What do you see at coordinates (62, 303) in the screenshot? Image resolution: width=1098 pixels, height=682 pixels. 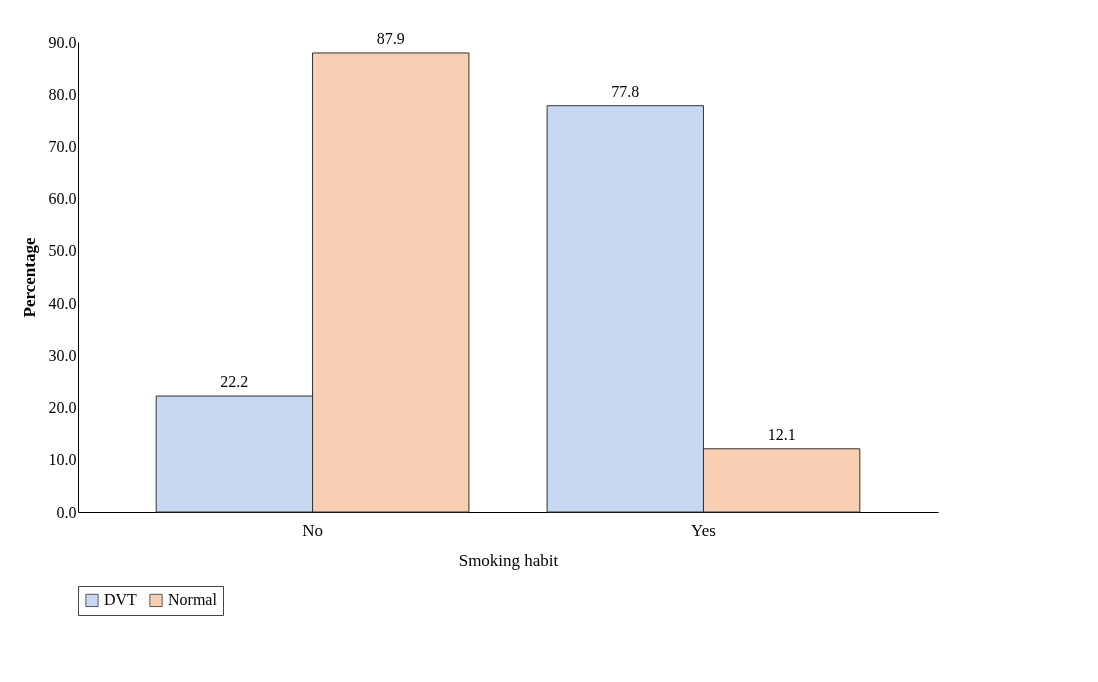 I see `y-tick-label: 40.0` at bounding box center [62, 303].